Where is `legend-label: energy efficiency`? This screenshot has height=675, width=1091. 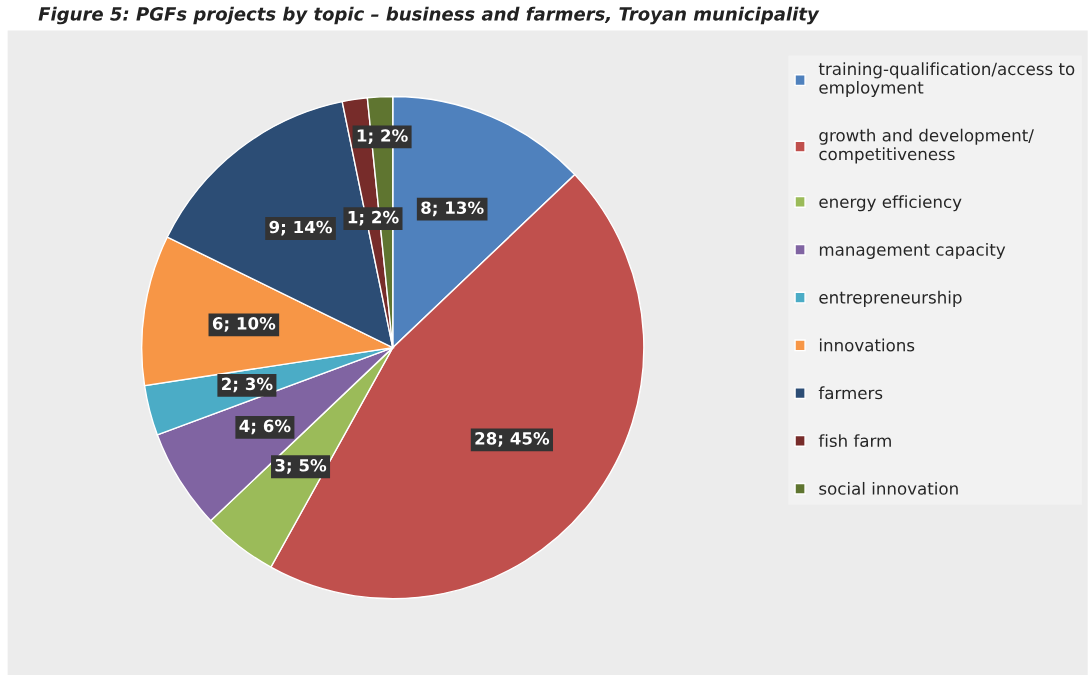
legend-label: energy efficiency is located at coordinates (890, 203).